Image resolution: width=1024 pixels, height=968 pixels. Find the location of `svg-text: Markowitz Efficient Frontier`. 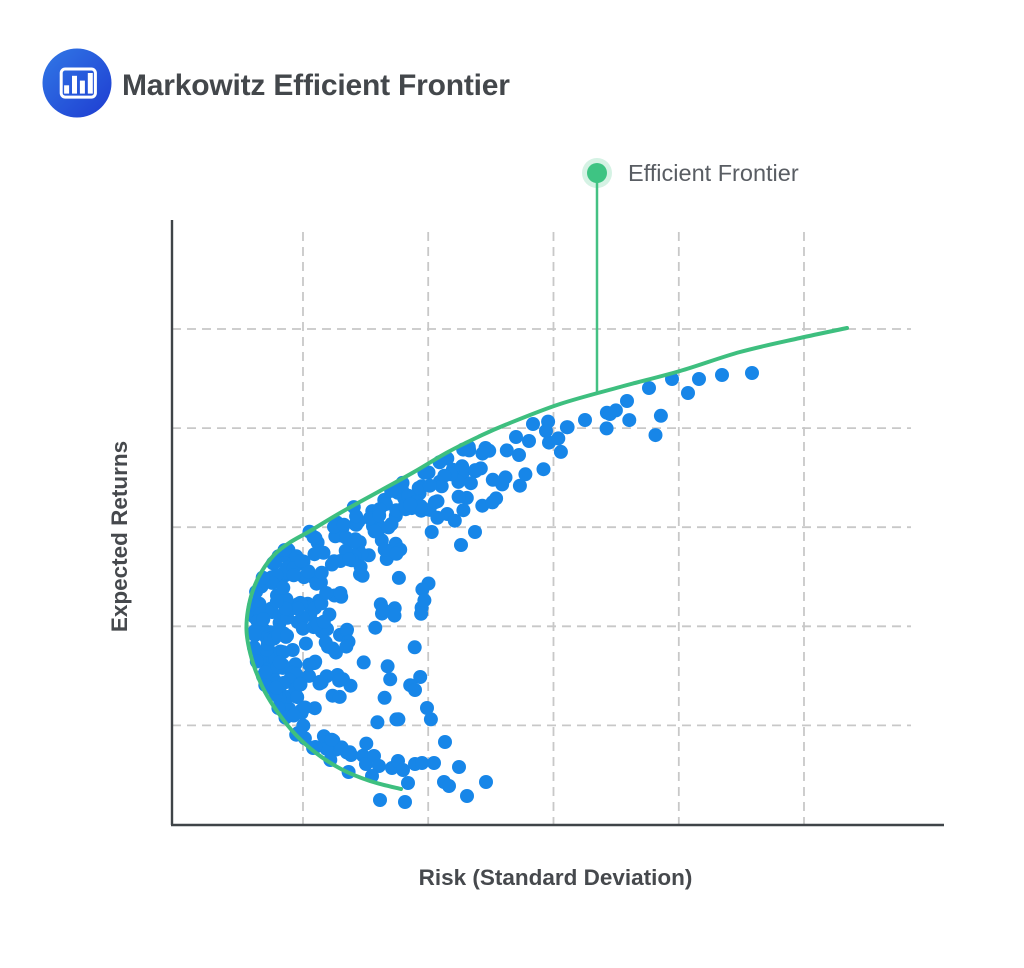

svg-text: Markowitz Efficient Frontier is located at coordinates (316, 85).